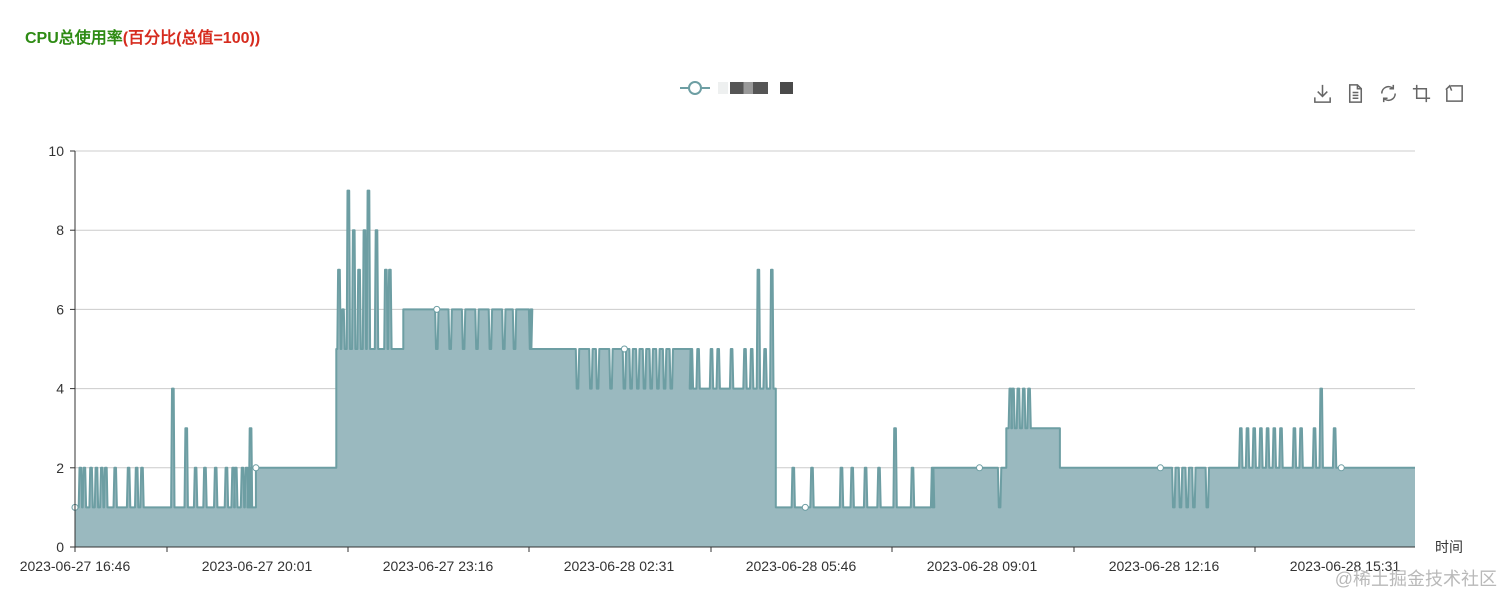 The image size is (1512, 605). What do you see at coordinates (257, 566) in the screenshot?
I see `x-tick-label: 2023-06-27 20:01` at bounding box center [257, 566].